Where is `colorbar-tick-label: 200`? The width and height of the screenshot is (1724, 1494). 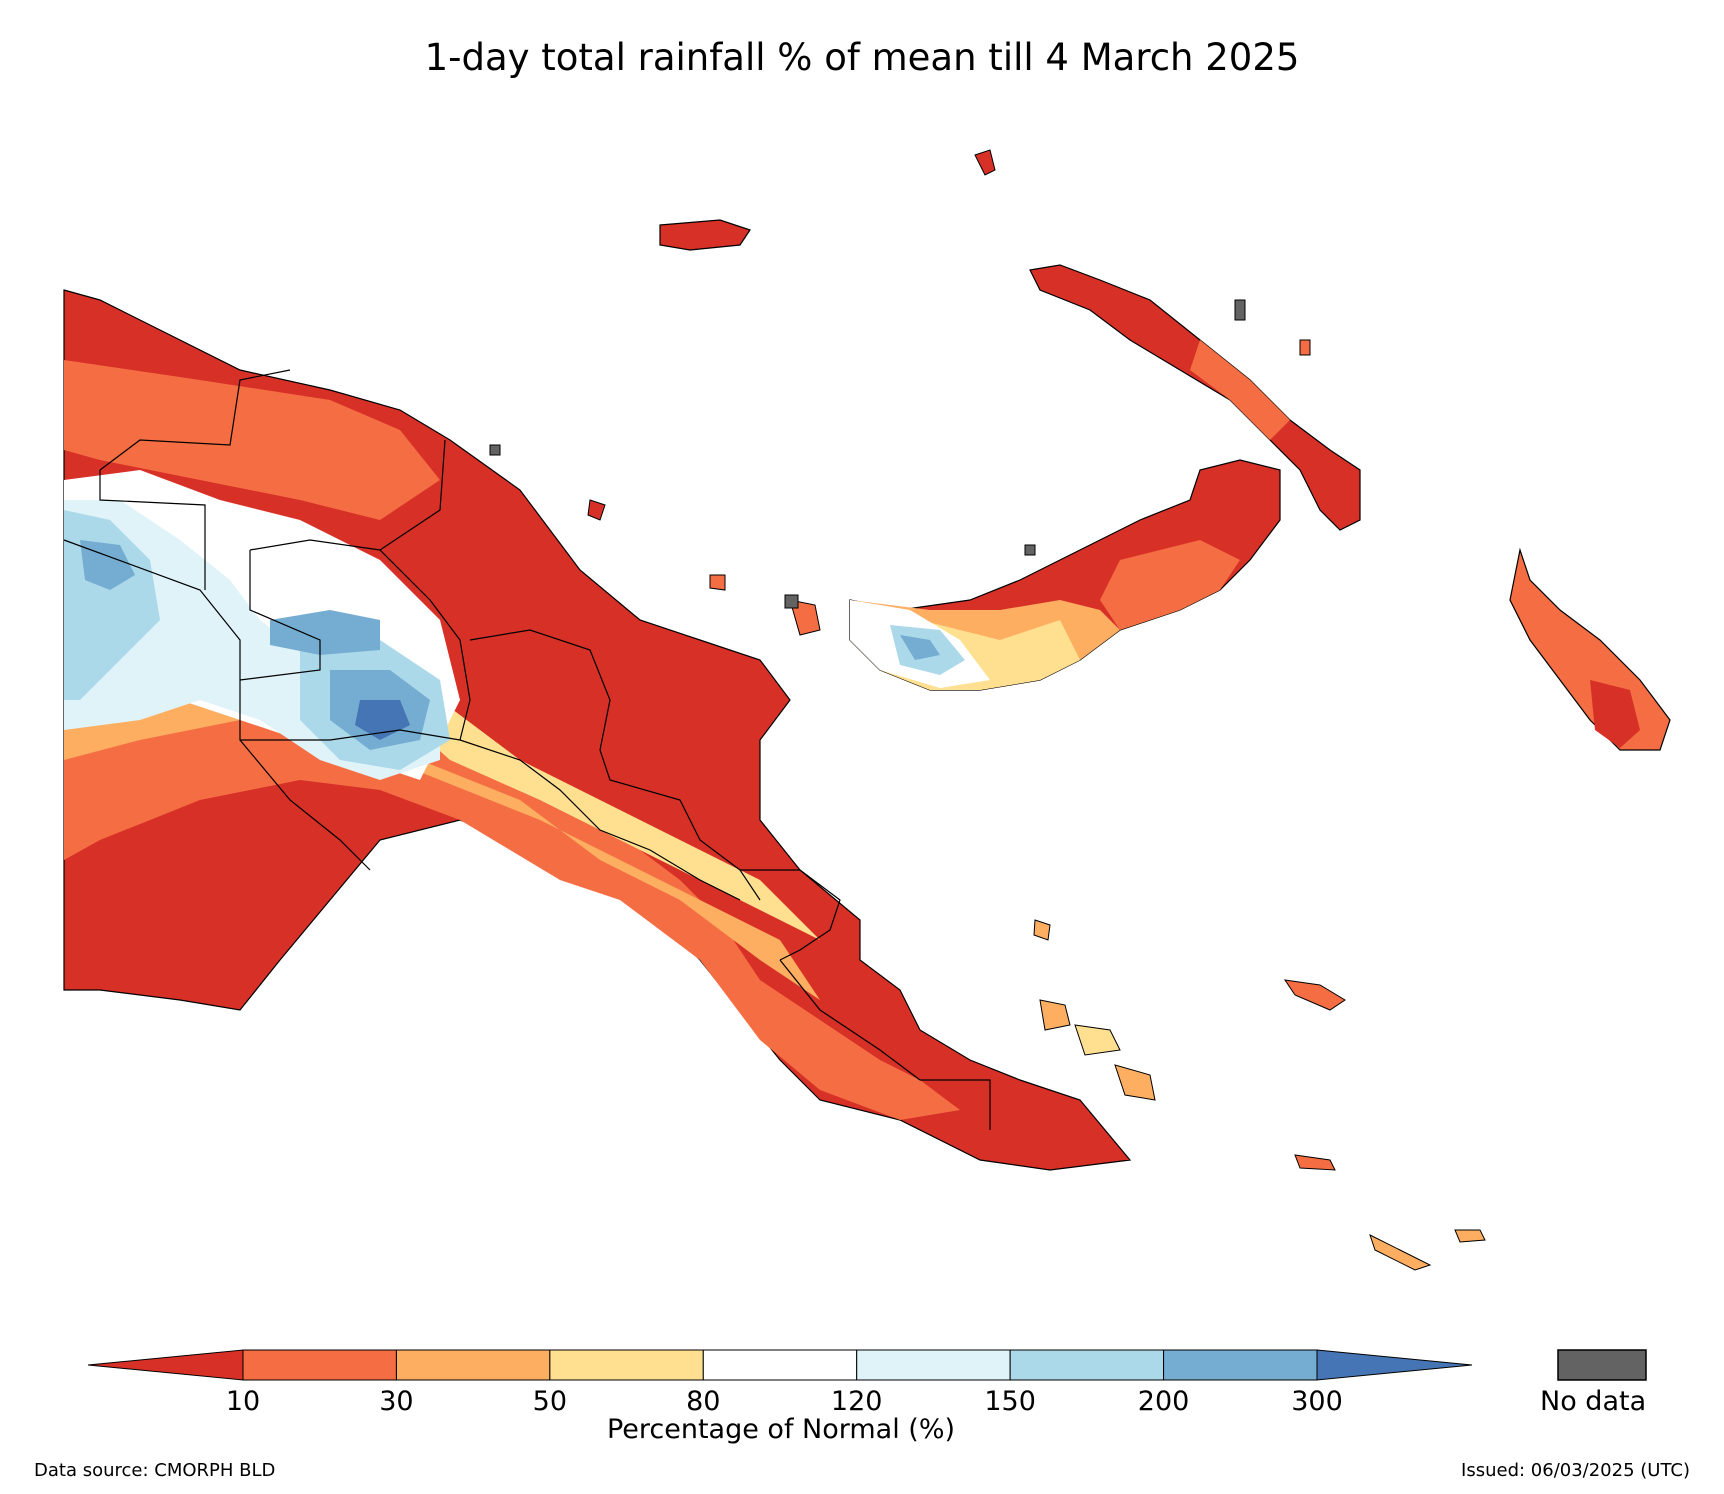 colorbar-tick-label: 200 is located at coordinates (1163, 1401).